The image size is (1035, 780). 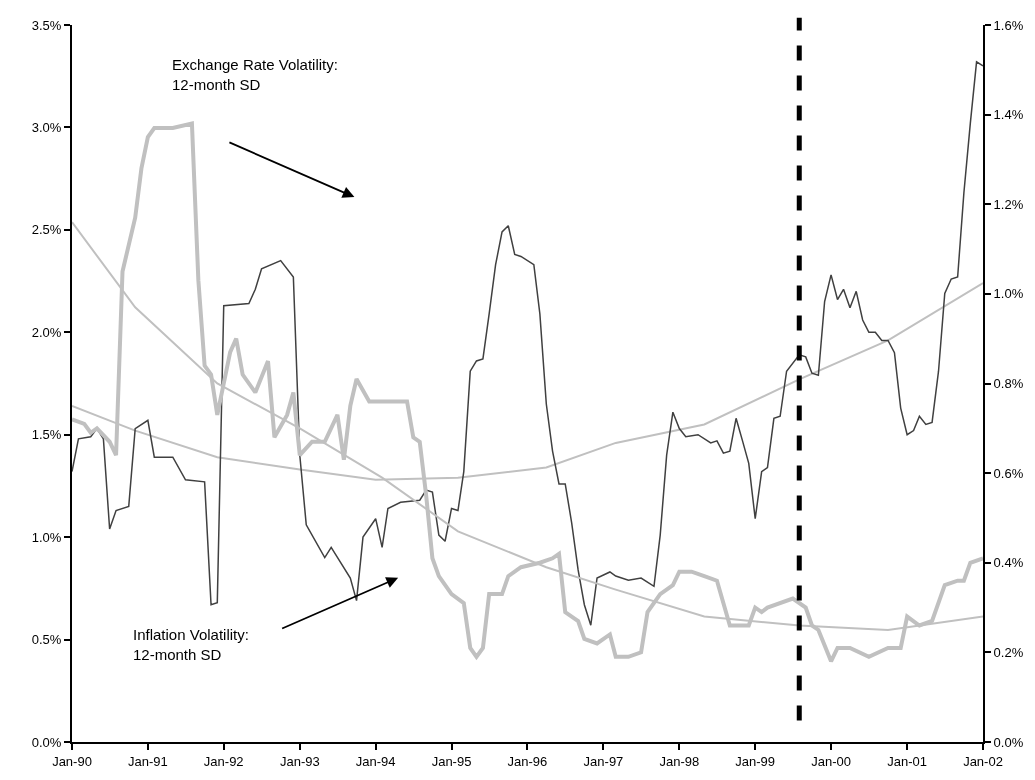 I want to click on y-tick-label: 3.0%, so click(x=46, y=127).